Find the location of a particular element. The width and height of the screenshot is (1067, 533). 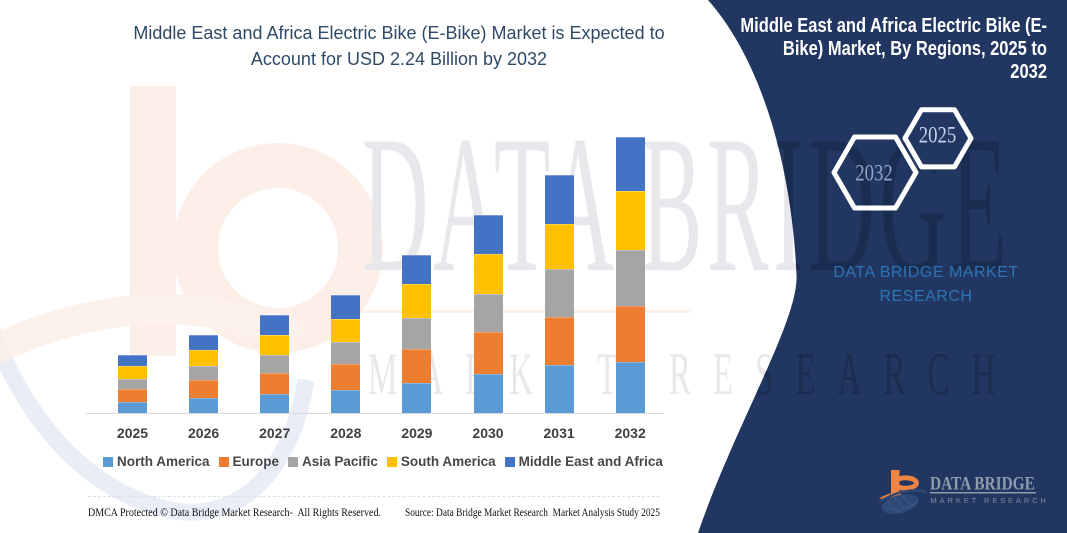

svg-text: 2025 is located at coordinates (938, 135).